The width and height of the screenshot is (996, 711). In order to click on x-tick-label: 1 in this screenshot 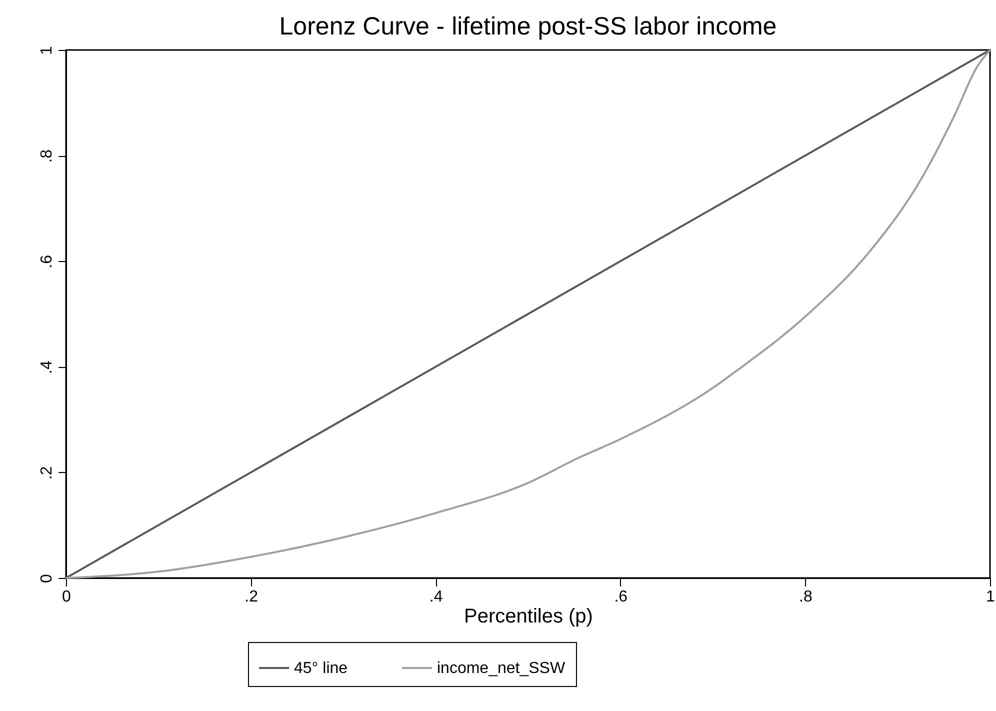, I will do `click(991, 597)`.